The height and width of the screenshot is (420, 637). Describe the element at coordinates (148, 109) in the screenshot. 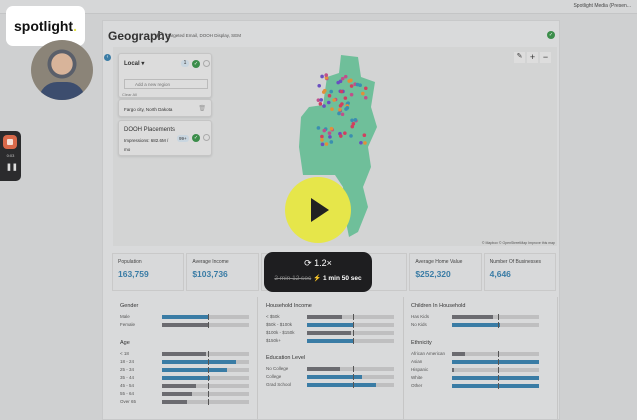

I see `region-name: Fargo city, North Dakota` at that location.